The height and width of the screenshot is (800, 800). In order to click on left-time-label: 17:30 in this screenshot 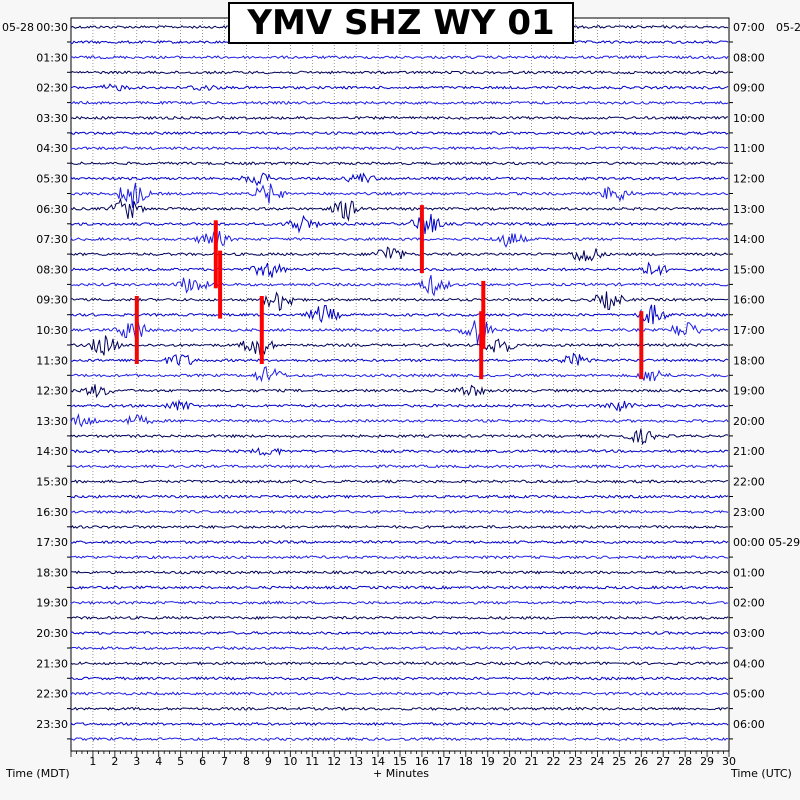, I will do `click(52, 542)`.